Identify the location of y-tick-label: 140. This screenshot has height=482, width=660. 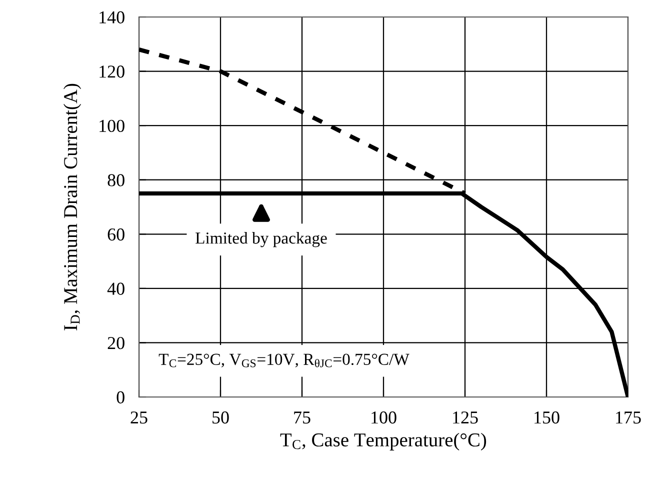
(112, 17).